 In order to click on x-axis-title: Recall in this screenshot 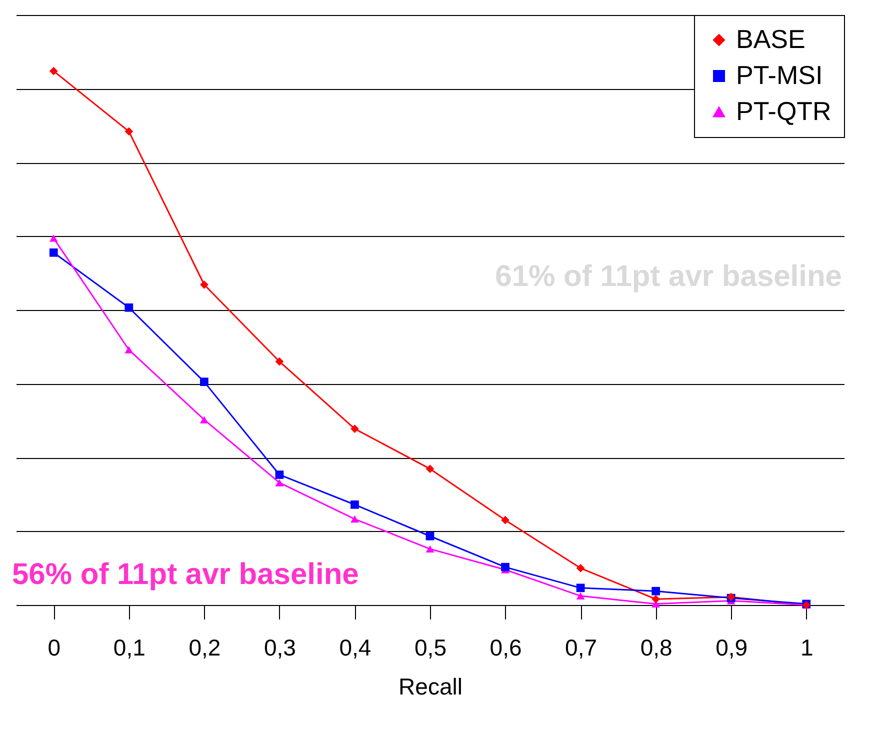, I will do `click(430, 687)`.